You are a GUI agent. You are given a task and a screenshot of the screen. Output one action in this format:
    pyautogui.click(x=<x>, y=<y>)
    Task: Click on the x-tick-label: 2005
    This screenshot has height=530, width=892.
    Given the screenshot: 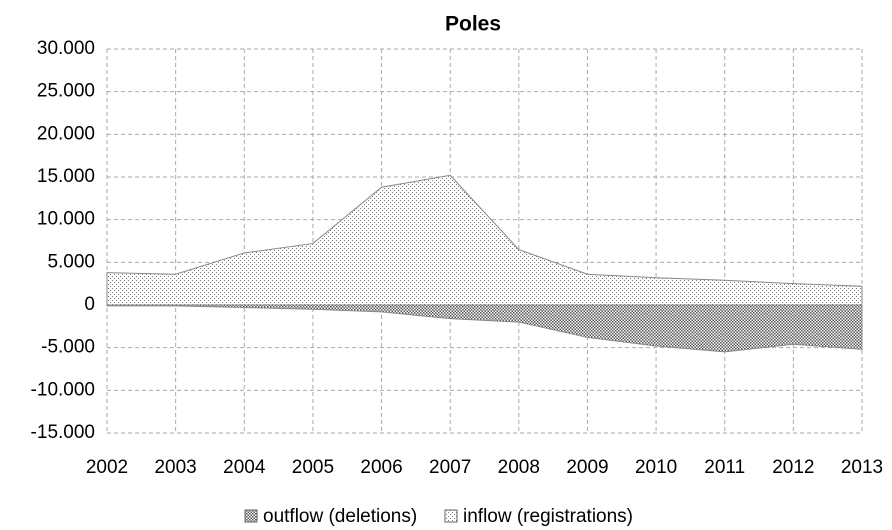 What is the action you would take?
    pyautogui.click(x=313, y=467)
    